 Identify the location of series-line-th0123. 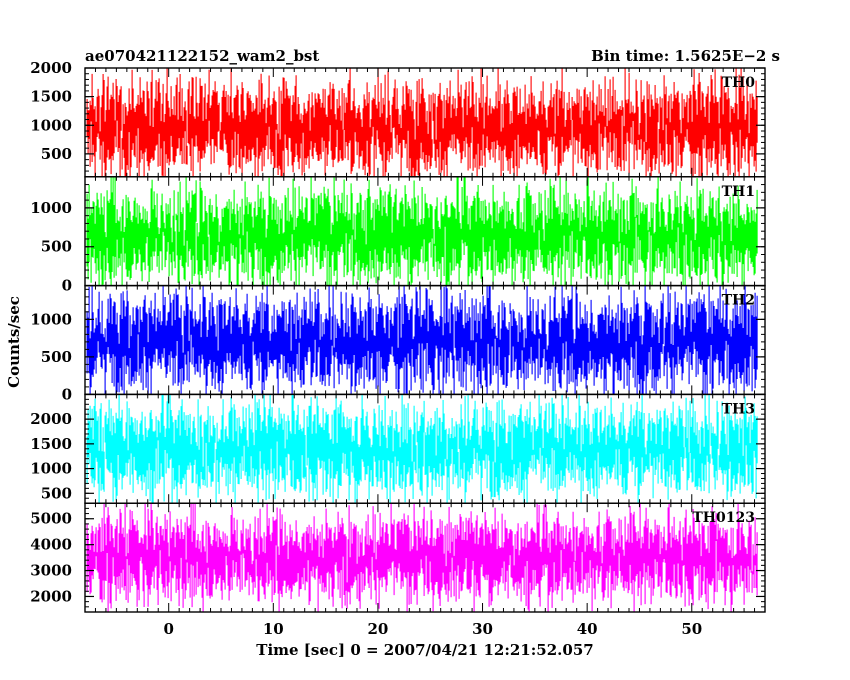
(422, 558).